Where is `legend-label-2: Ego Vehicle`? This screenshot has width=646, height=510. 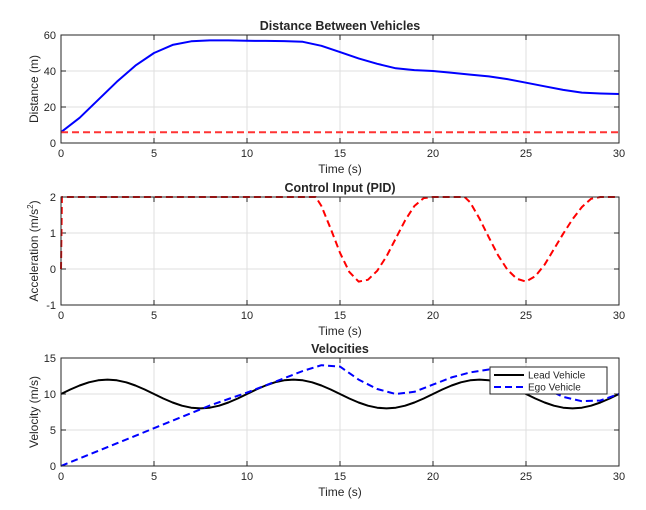 legend-label-2: Ego Vehicle is located at coordinates (554, 388).